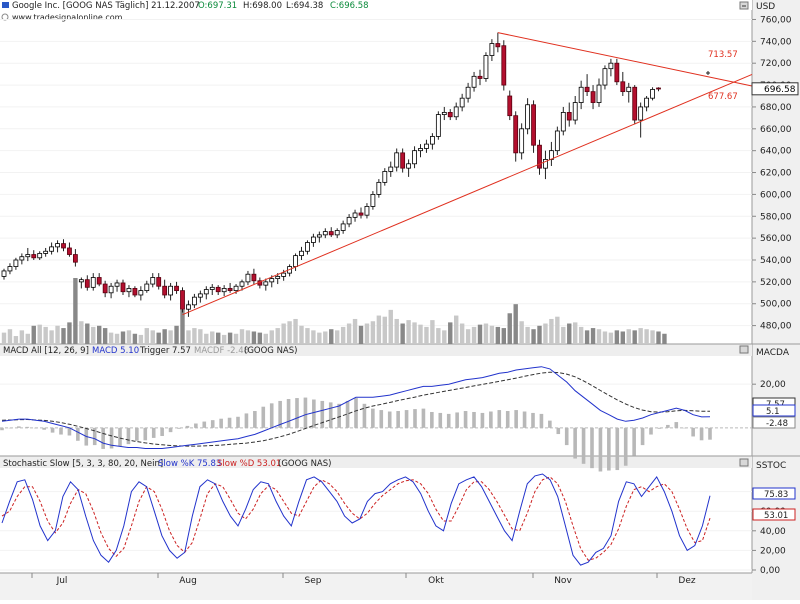 This screenshot has height=604, width=800. What do you see at coordinates (270, 351) in the screenshot?
I see `macd-symbol: (GOOG NAS)` at bounding box center [270, 351].